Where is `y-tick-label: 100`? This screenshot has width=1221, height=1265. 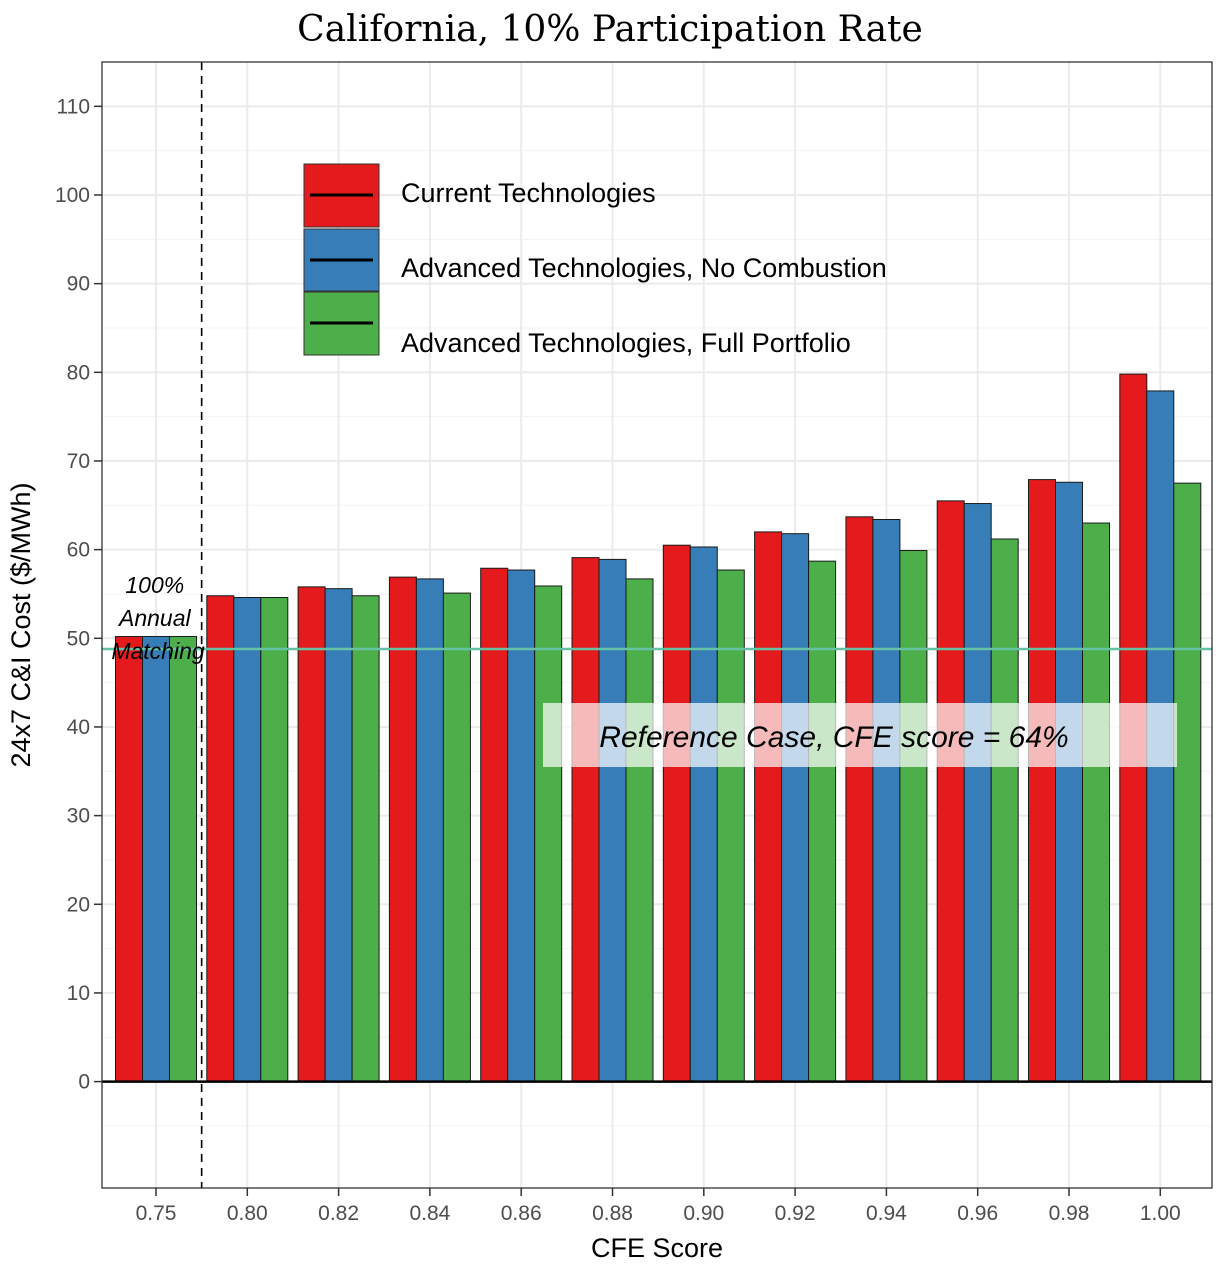
y-tick-label: 100 is located at coordinates (72, 195).